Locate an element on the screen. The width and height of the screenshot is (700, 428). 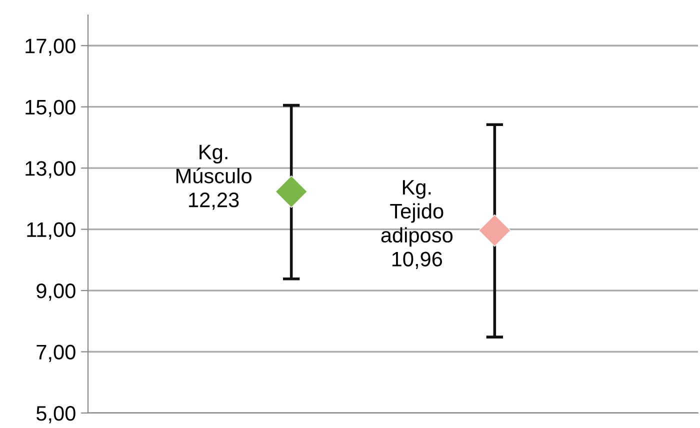
y-tick-label: 13,00 is located at coordinates (51, 169).